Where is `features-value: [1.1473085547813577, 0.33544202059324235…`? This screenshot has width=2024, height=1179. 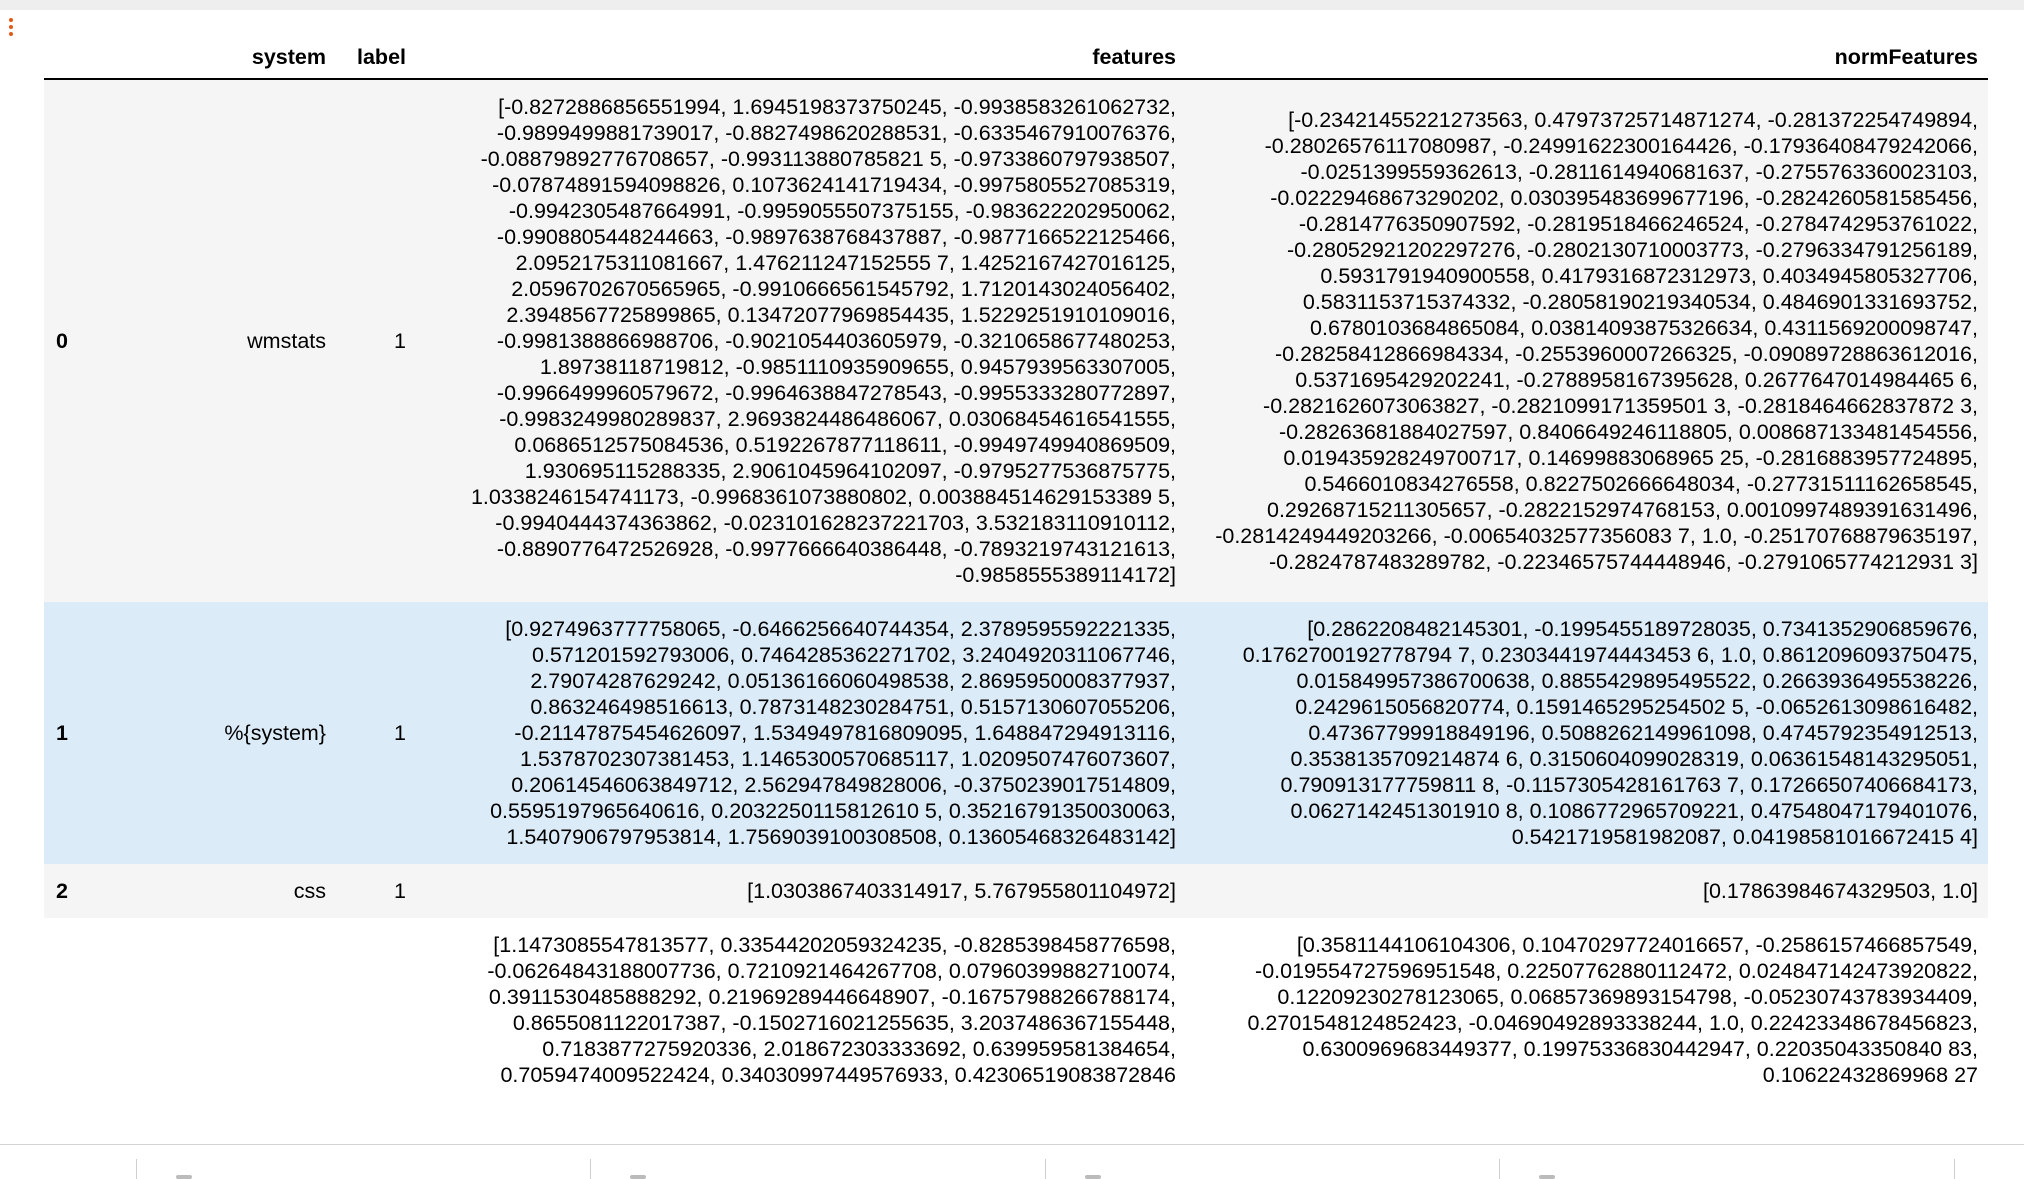
features-value: [1.1473085547813577, 0.33544202059324235… is located at coordinates (831, 1010).